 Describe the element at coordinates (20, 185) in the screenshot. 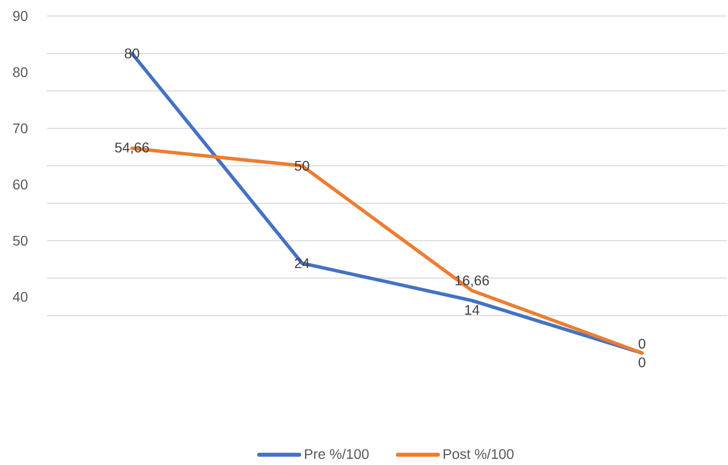

I see `text: 60` at that location.